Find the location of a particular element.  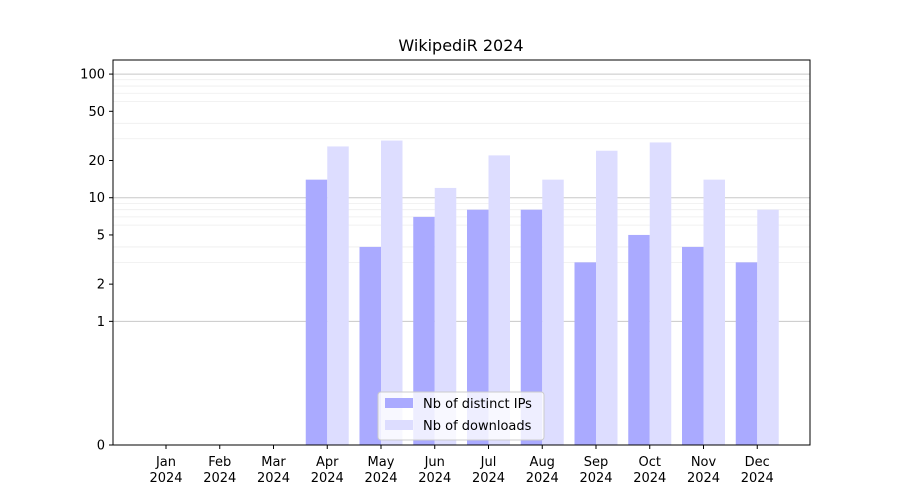

x-tick-label: Dec 2024 is located at coordinates (757, 470).